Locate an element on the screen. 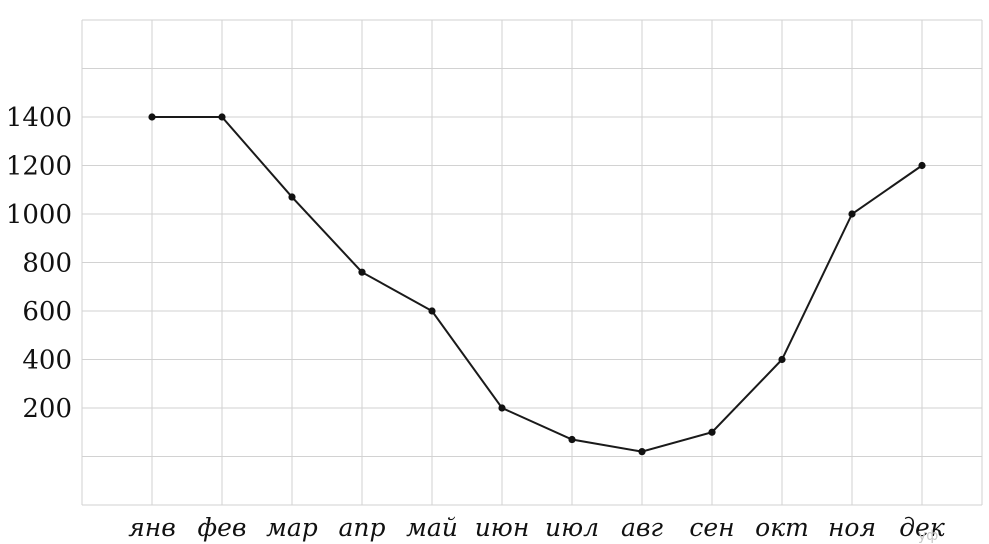 The height and width of the screenshot is (544, 989). x-tick-label: апр is located at coordinates (361, 527).